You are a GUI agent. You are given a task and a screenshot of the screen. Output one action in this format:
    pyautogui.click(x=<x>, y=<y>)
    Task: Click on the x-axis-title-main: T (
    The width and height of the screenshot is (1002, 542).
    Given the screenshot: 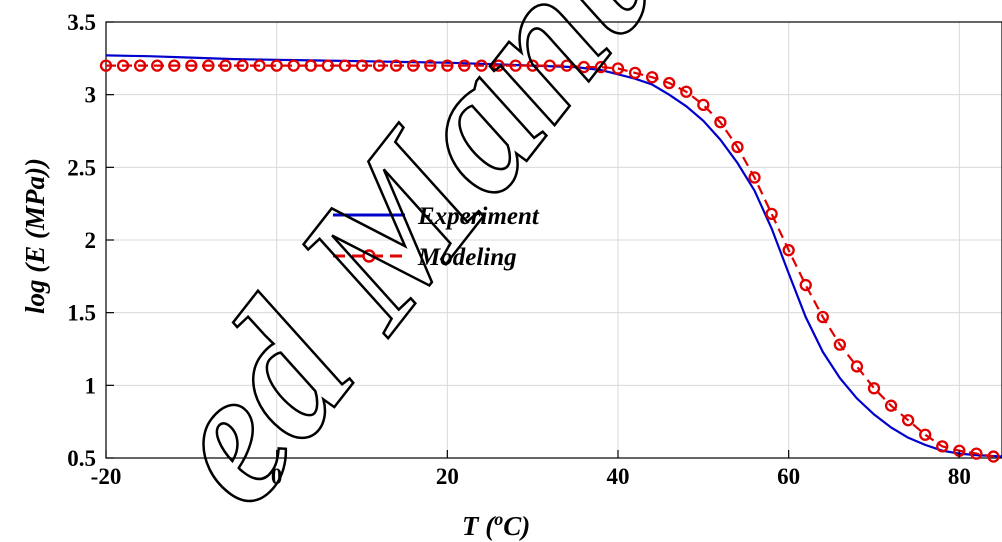 What is the action you would take?
    pyautogui.click(x=479, y=526)
    